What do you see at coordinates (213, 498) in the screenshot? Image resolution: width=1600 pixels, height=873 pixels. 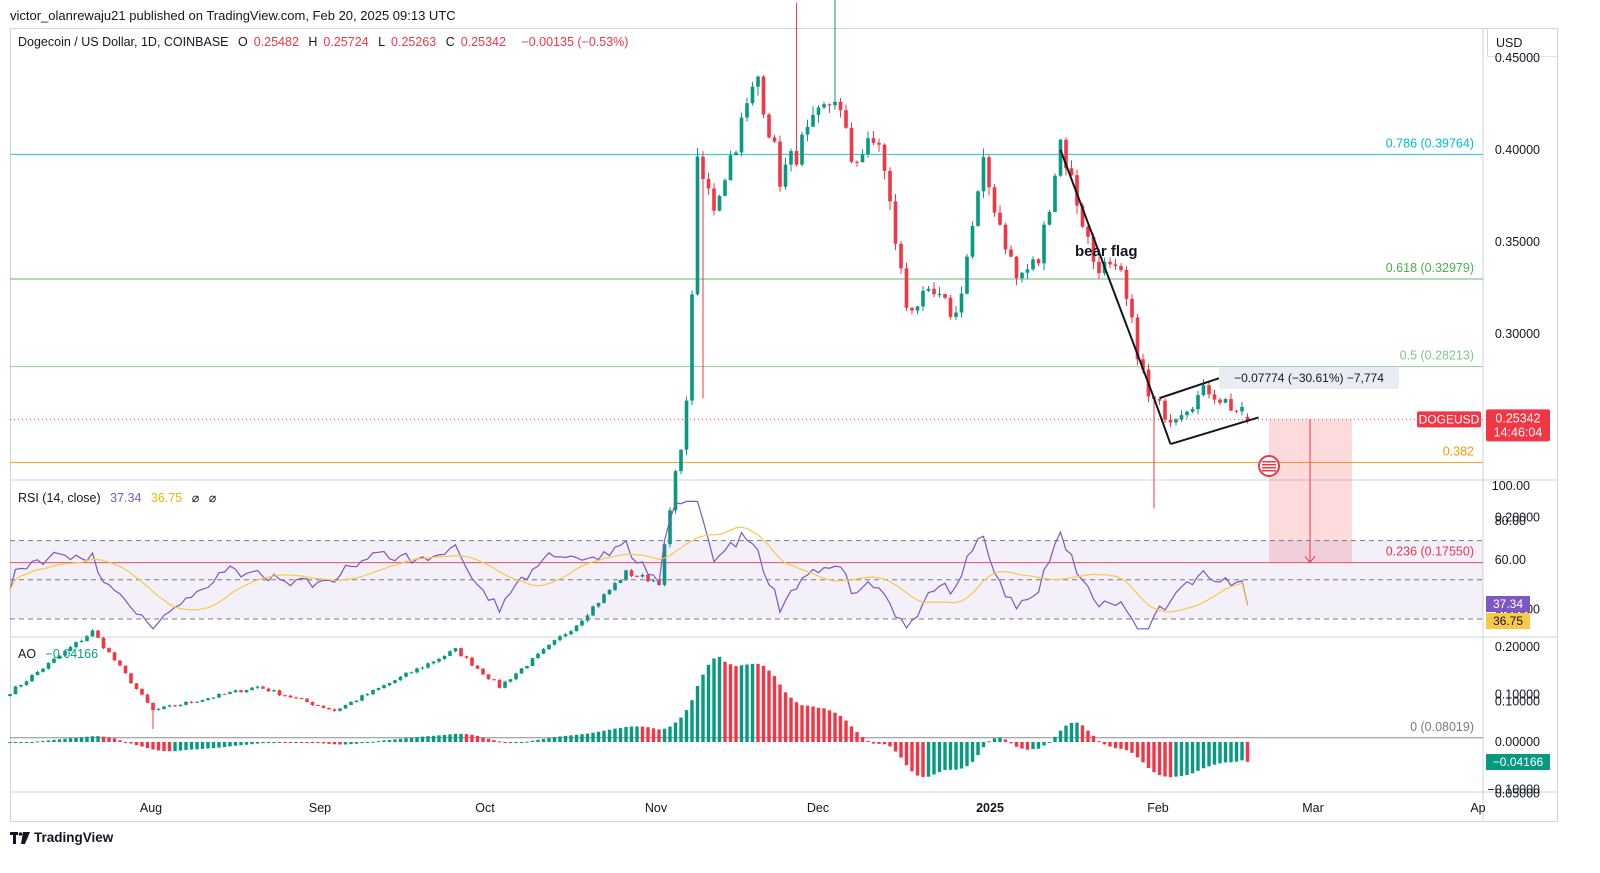 I see `hidden-icon-2: ⌀` at bounding box center [213, 498].